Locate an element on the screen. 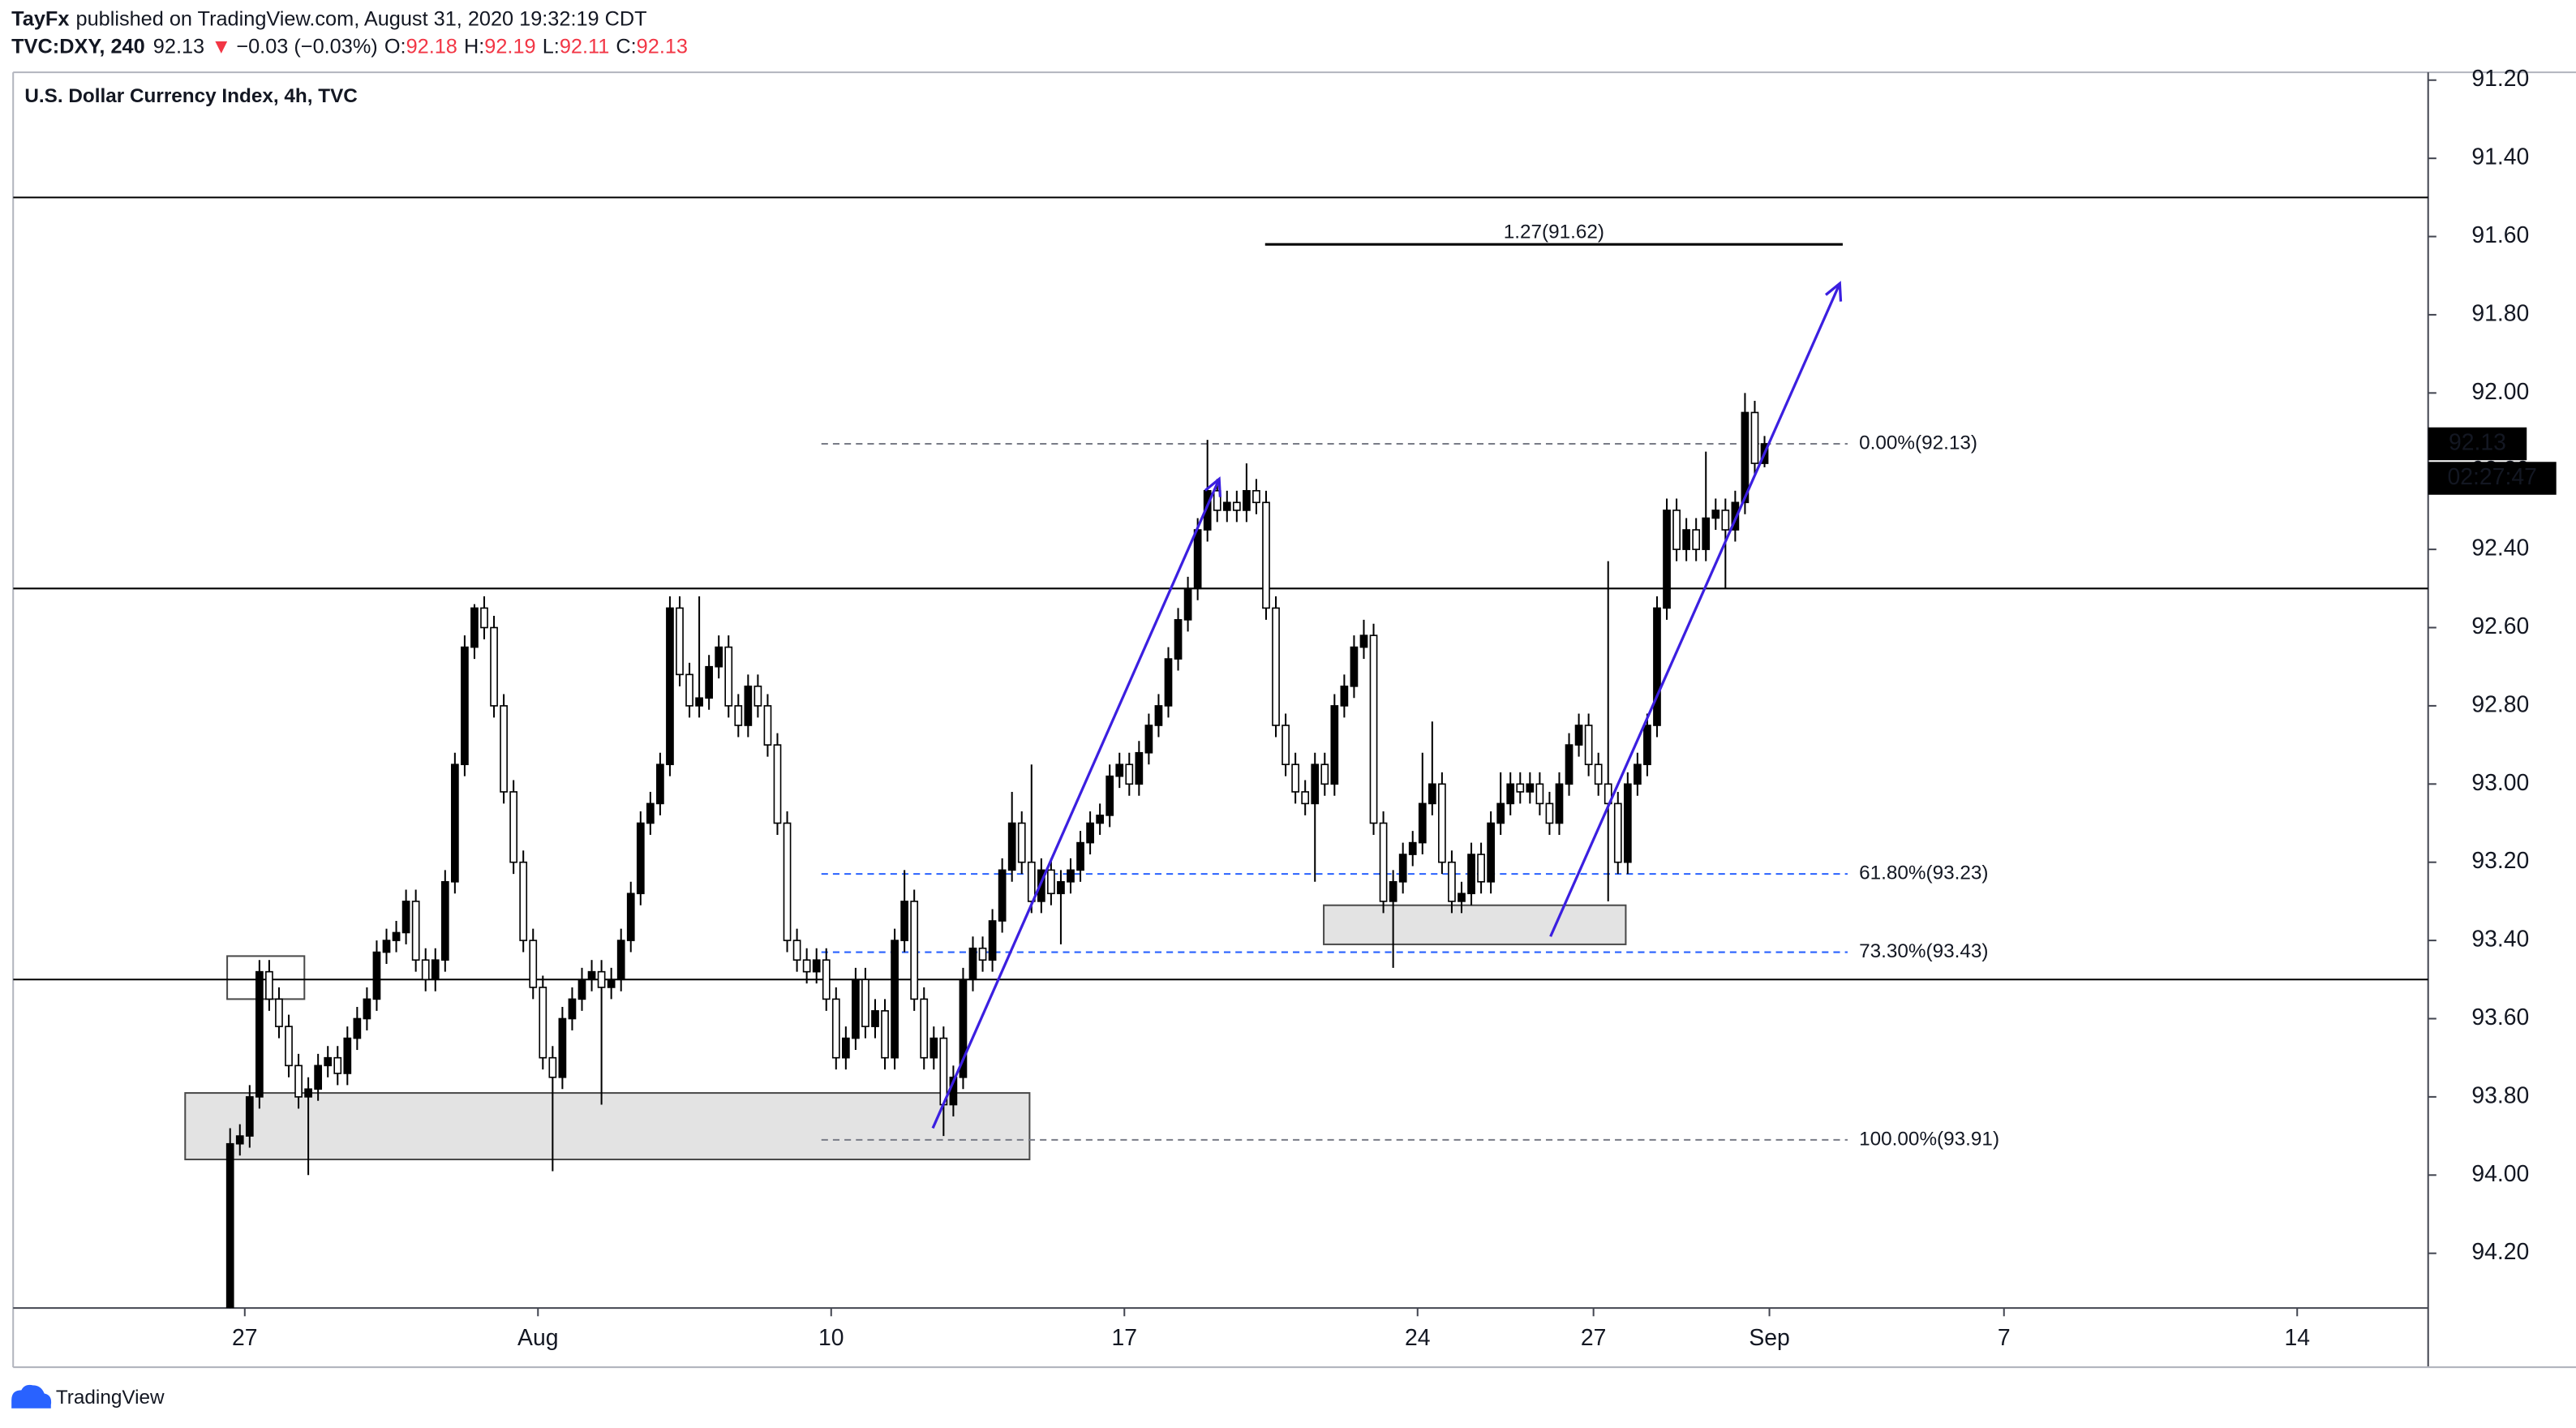 The image size is (2576, 1428). brand: TradingView is located at coordinates (110, 1398).